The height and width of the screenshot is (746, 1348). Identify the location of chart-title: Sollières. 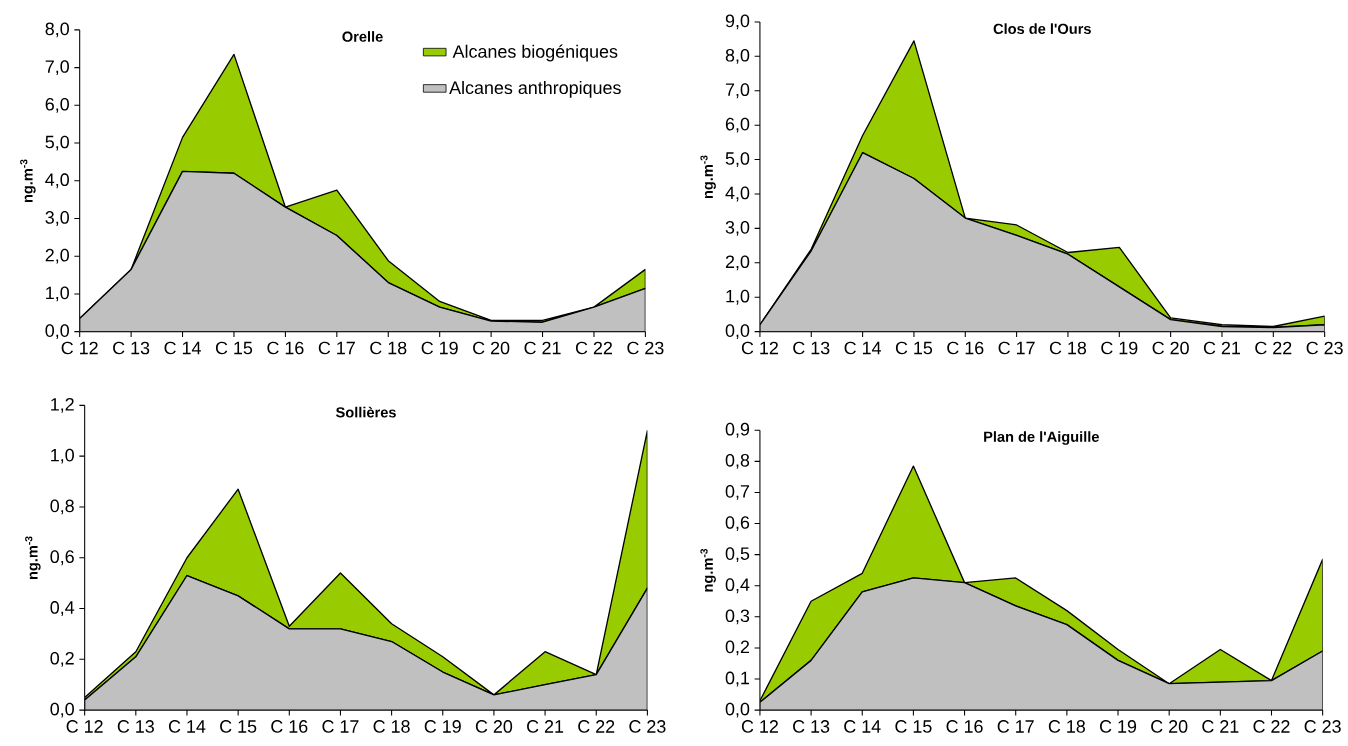
(365, 412).